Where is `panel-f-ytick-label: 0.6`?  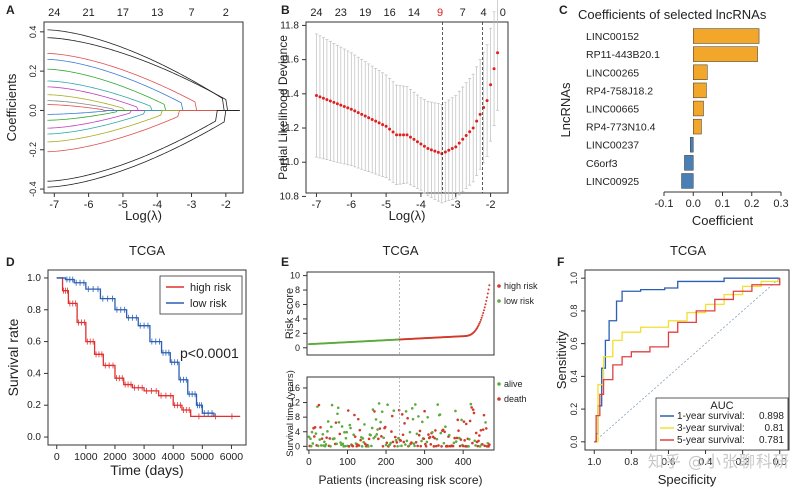
panel-f-ytick-label: 0.6 is located at coordinates (574, 343).